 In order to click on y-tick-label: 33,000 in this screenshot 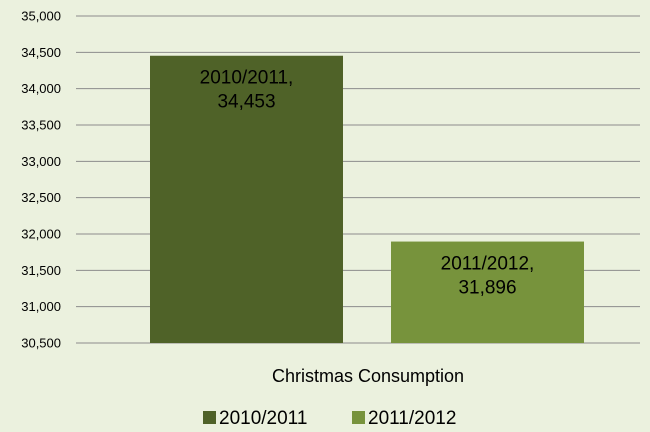, I will do `click(41, 161)`.